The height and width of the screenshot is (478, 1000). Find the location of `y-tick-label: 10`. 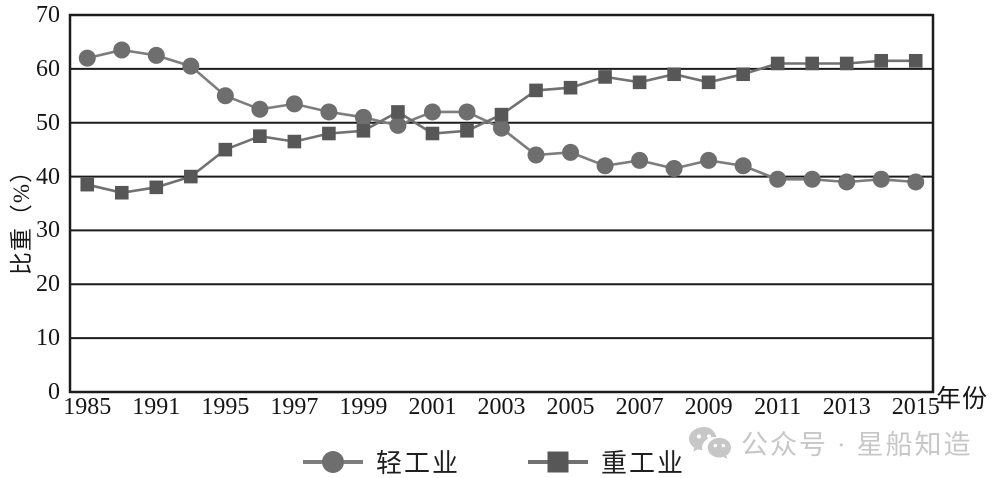

y-tick-label: 10 is located at coordinates (48, 338).